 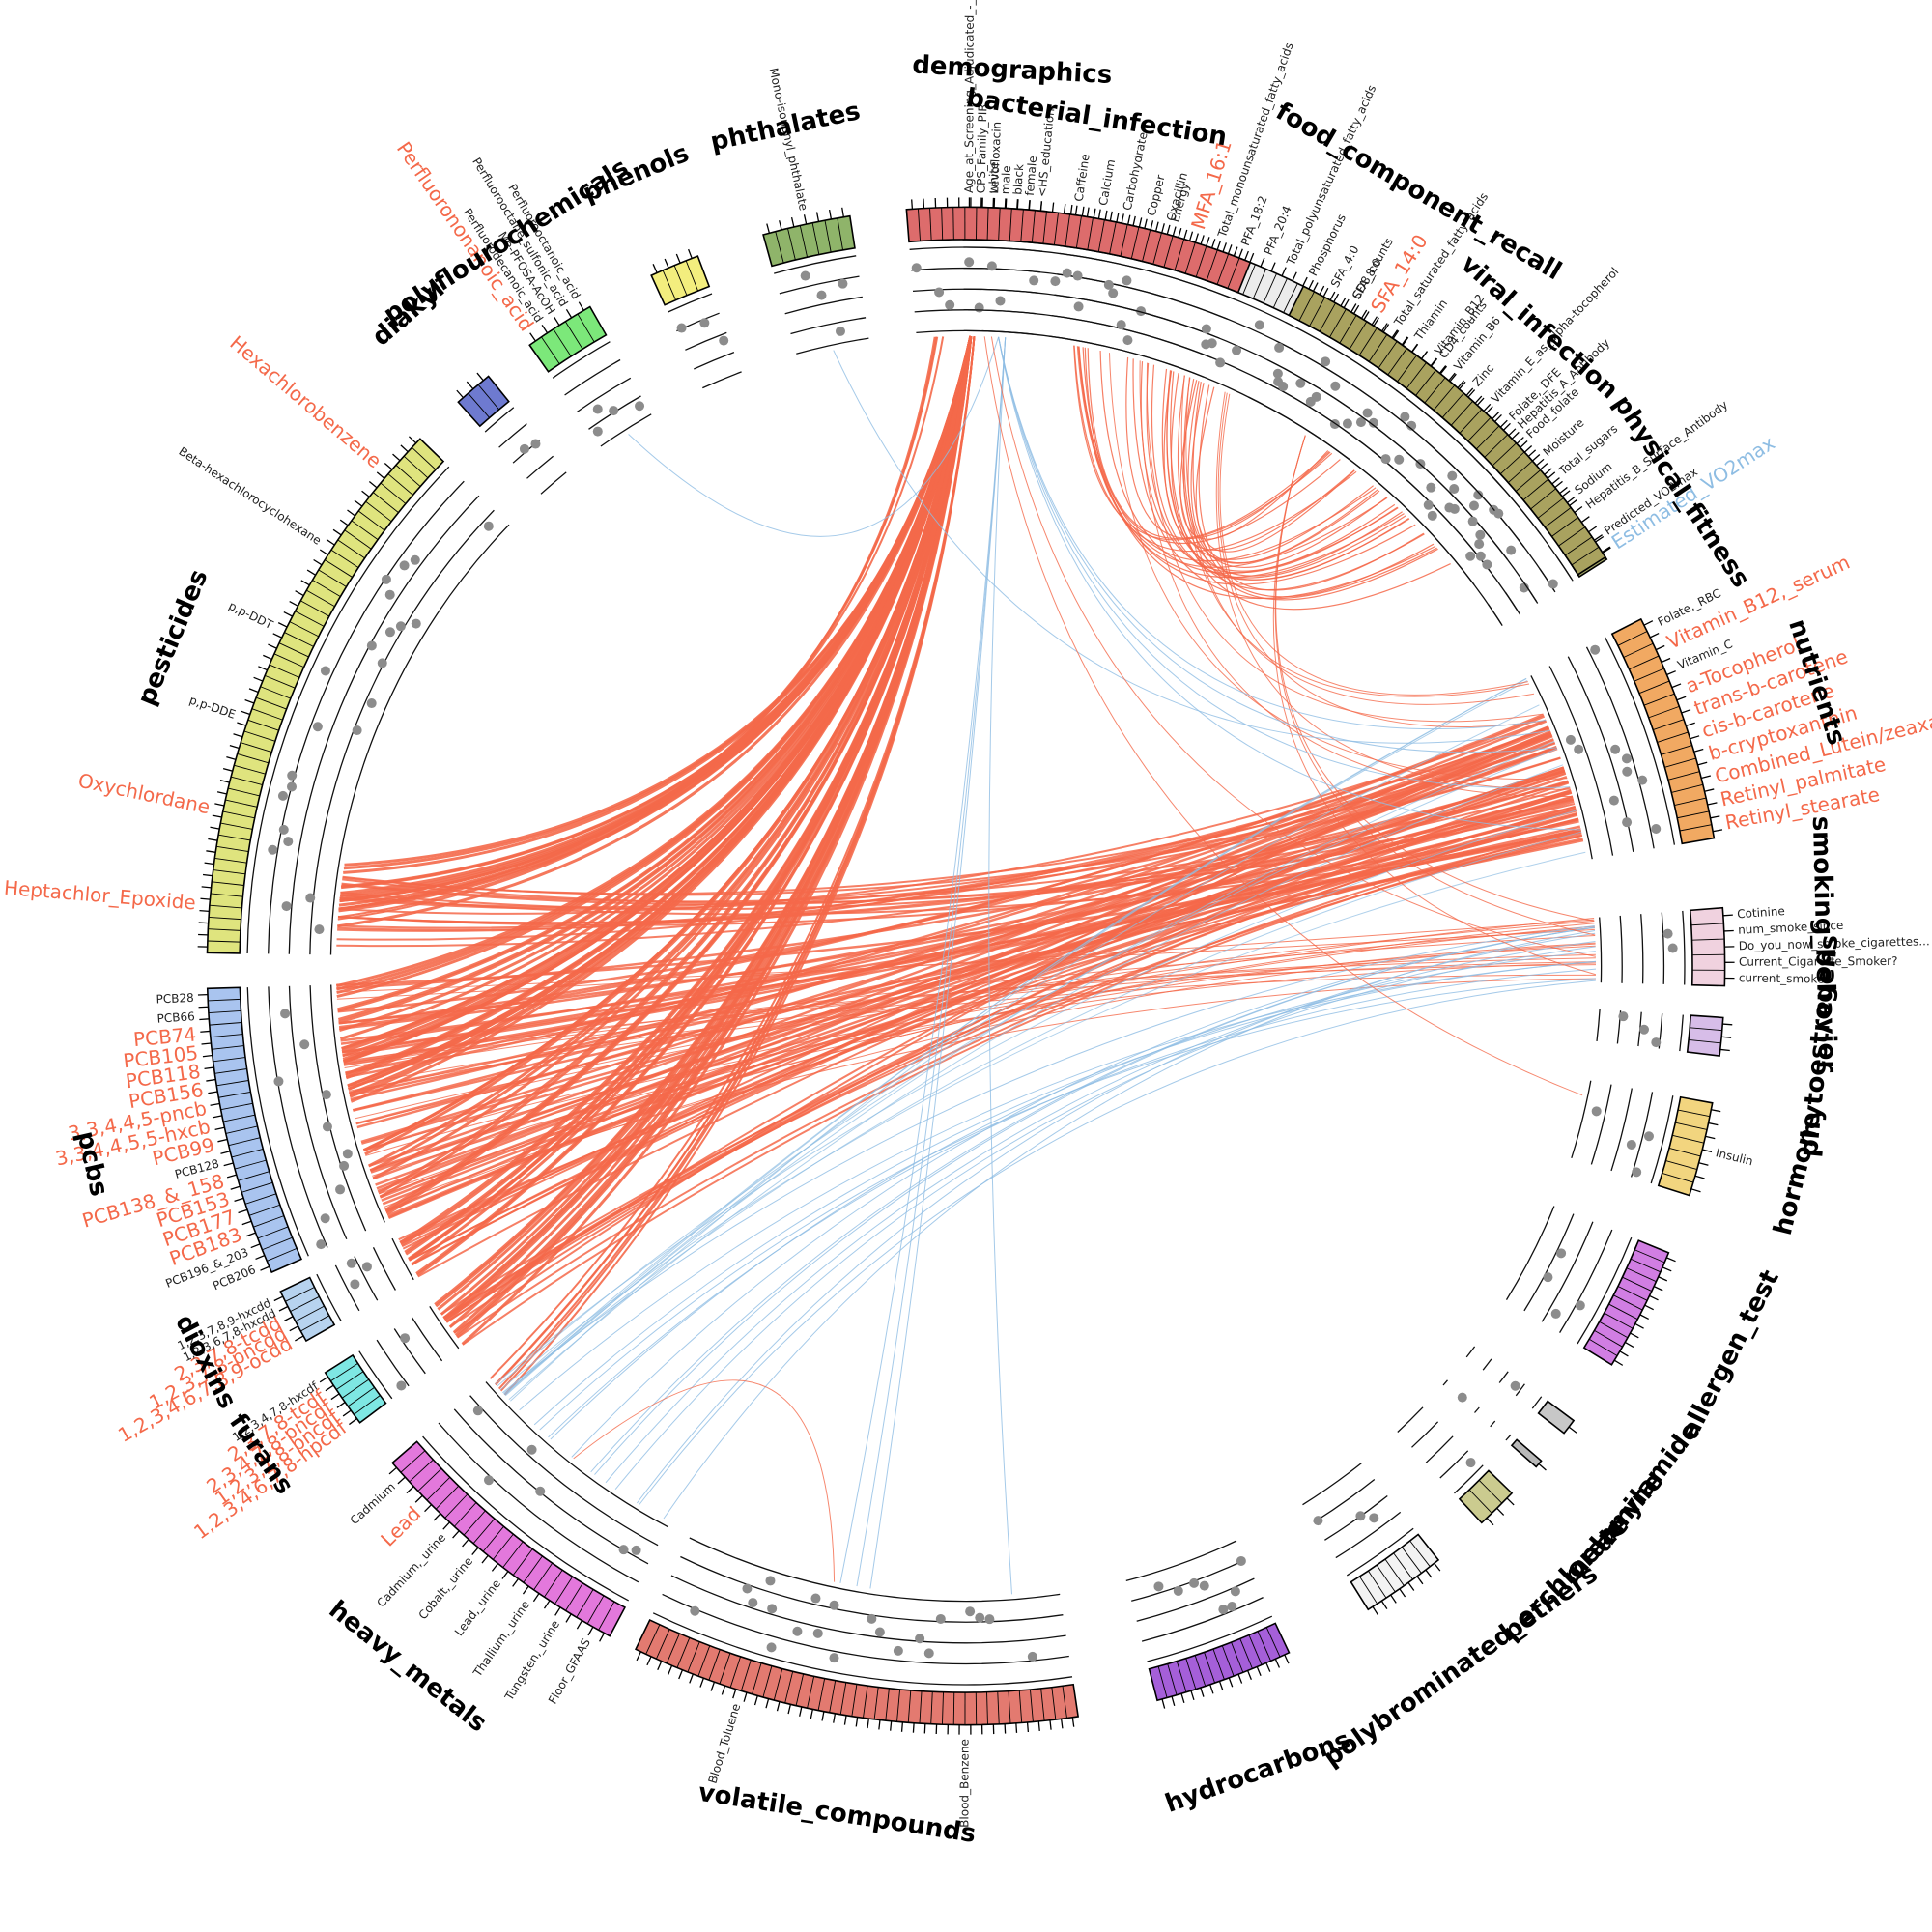 I want to click on variable-label: PCB74, so click(x=164, y=1036).